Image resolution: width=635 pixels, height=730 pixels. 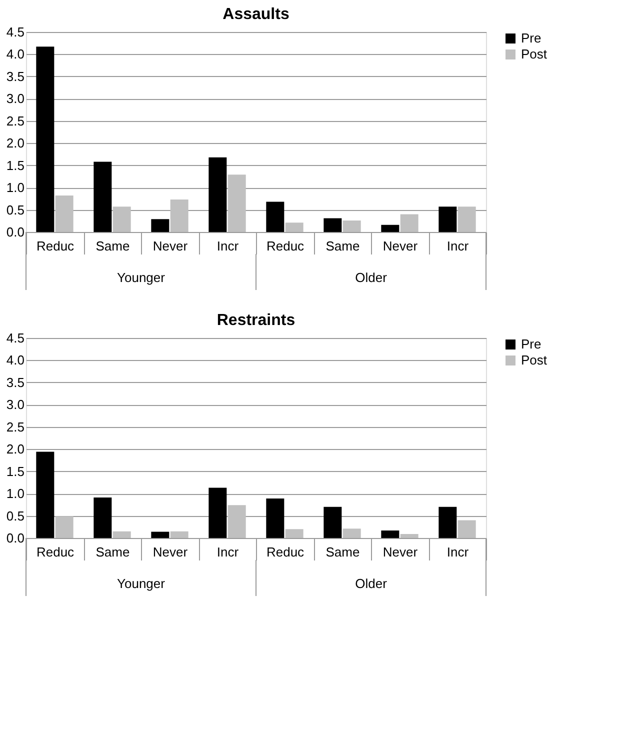 I want to click on chart-title: Restraints, so click(x=256, y=320).